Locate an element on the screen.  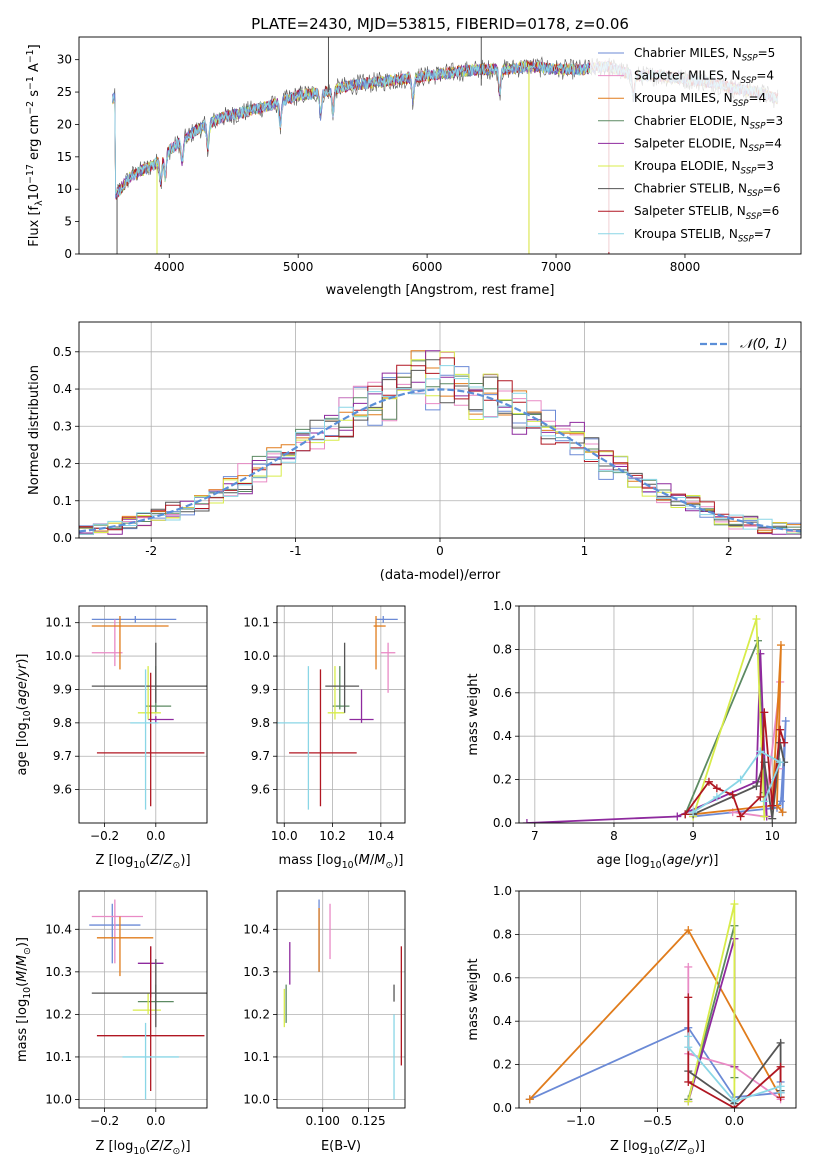
errorbar-chabrier_stelib is located at coordinates (342, 677).